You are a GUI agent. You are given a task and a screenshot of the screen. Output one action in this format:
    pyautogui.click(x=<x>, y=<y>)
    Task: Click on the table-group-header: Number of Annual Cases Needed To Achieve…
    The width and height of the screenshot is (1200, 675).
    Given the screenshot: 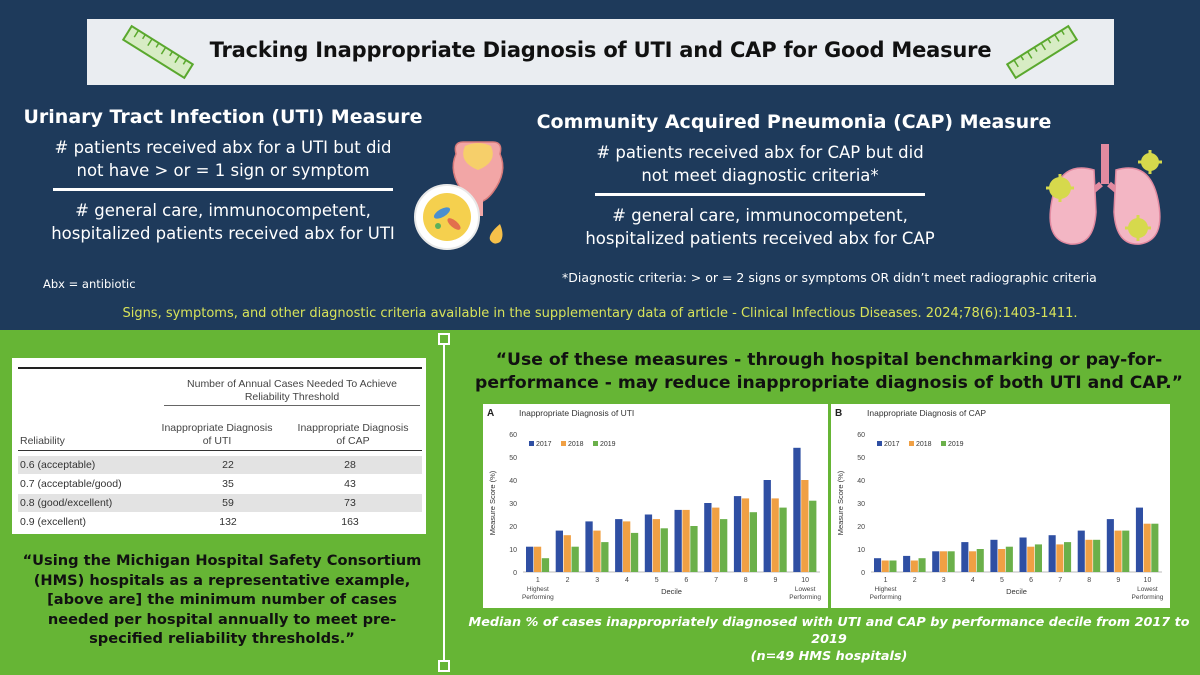 What is the action you would take?
    pyautogui.click(x=292, y=391)
    